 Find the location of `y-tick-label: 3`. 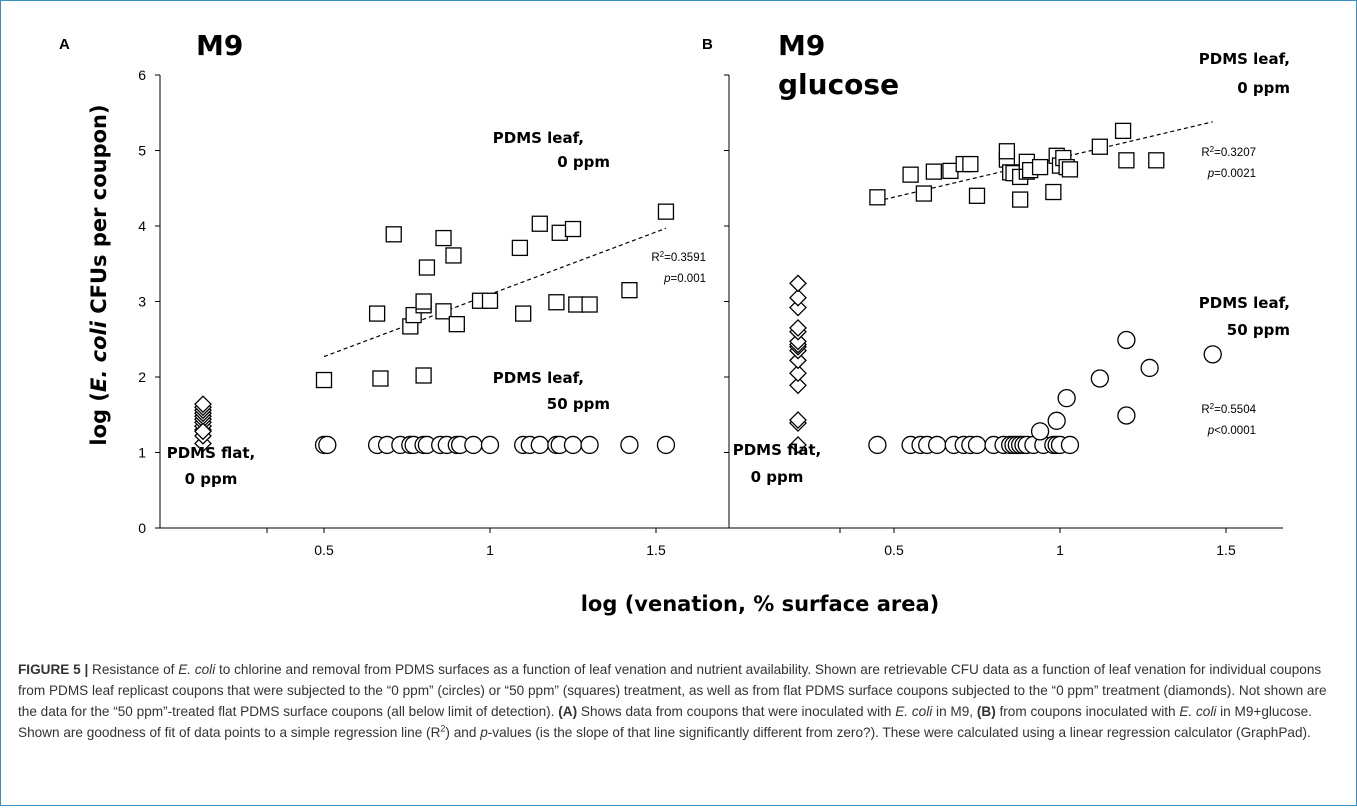

y-tick-label: 3 is located at coordinates (142, 302).